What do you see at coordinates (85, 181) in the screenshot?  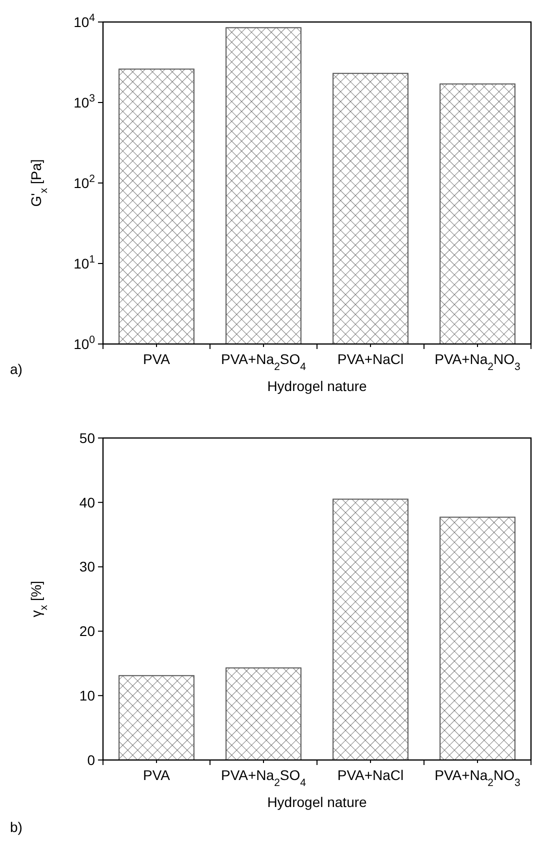 I see `y-tick-label: 10$^{2}$` at bounding box center [85, 181].